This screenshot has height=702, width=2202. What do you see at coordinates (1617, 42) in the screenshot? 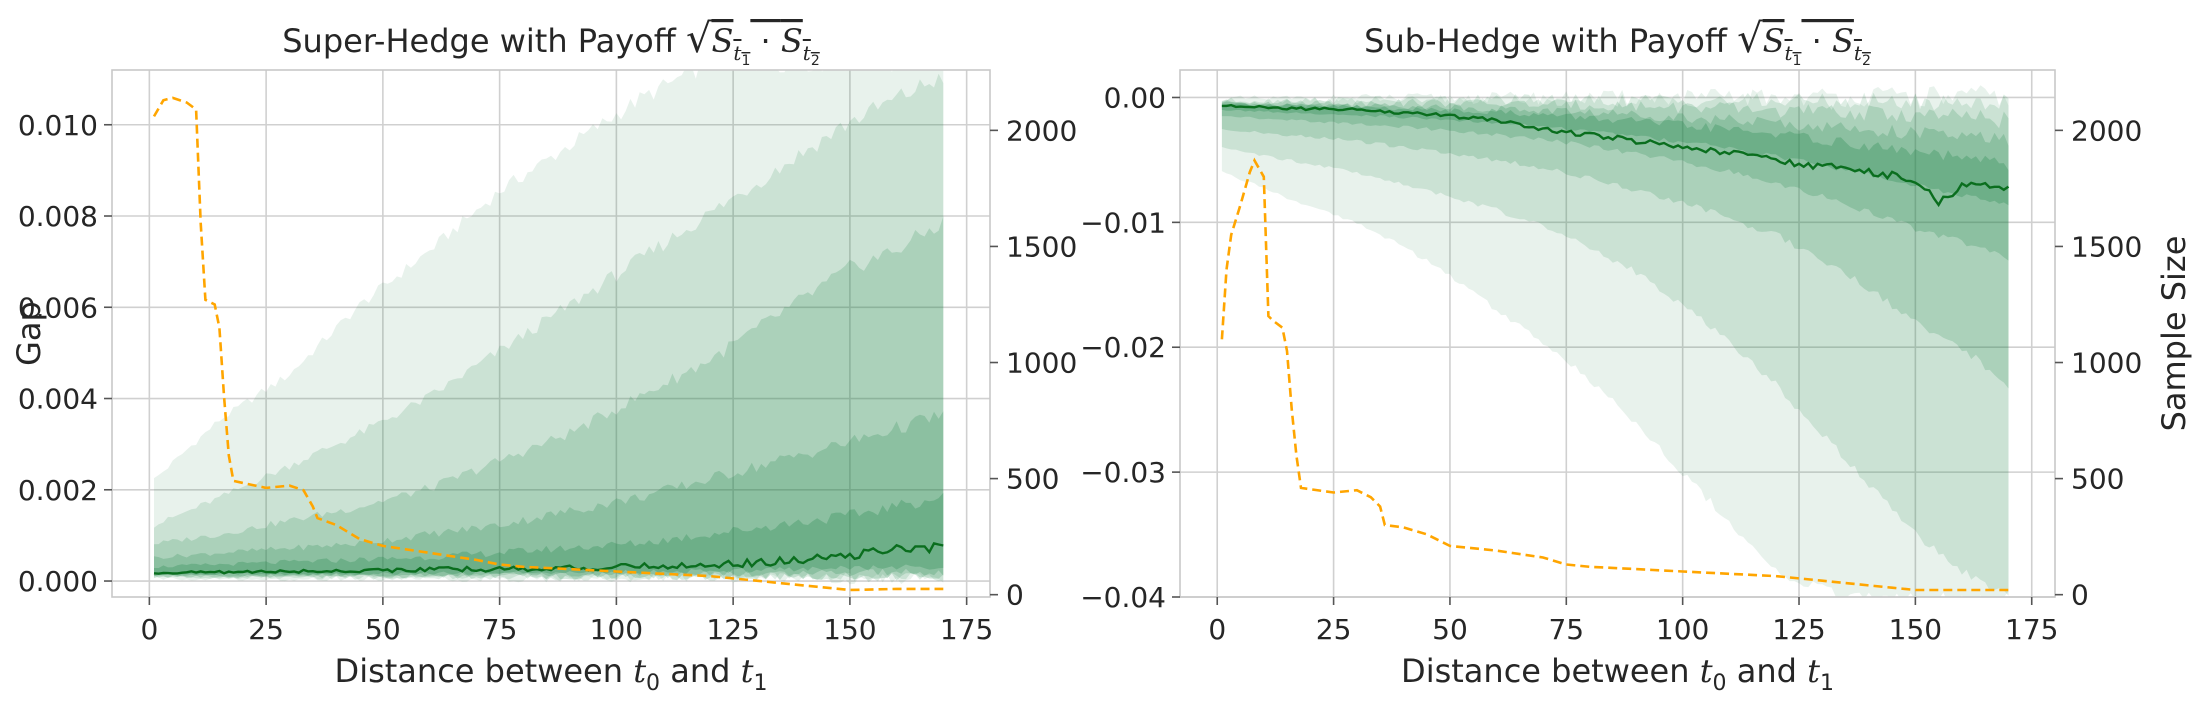
I see `chart-title: Sub-Hedge with Payoff √St1 · St2` at bounding box center [1617, 42].